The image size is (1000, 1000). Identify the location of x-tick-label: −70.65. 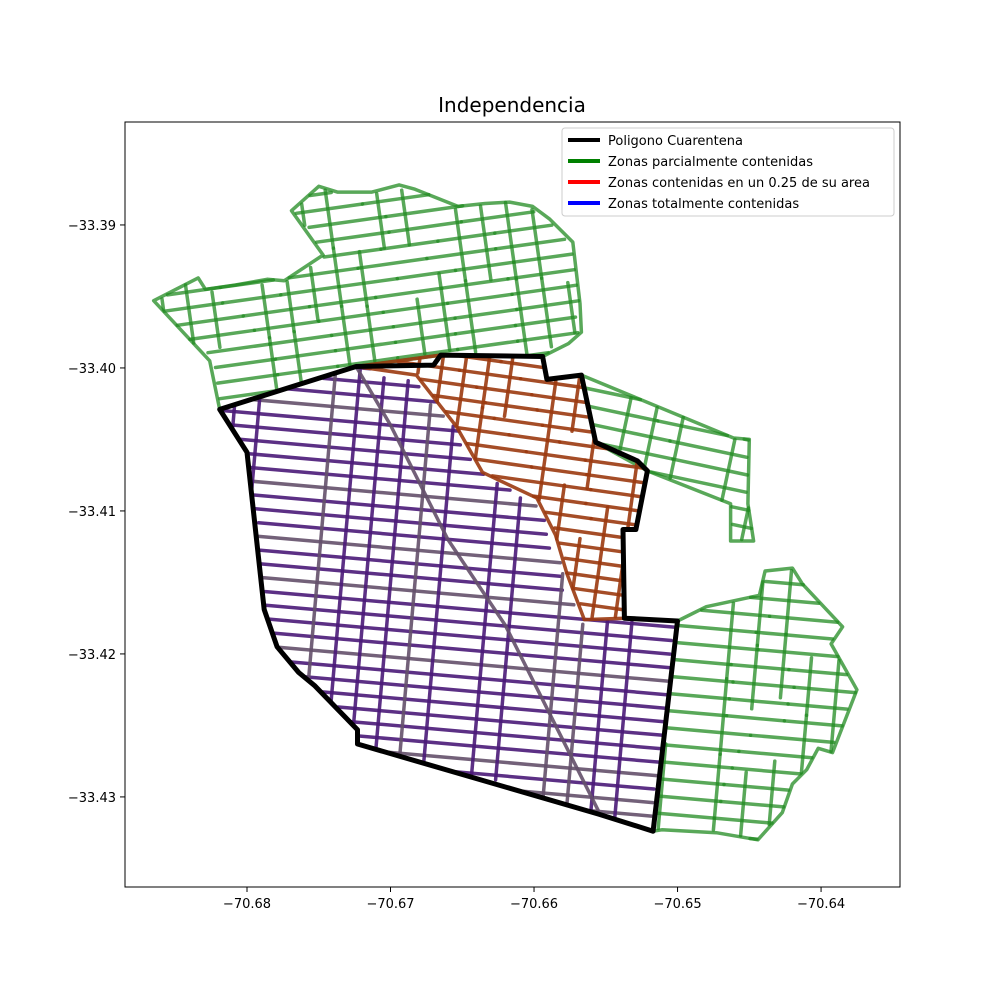
(677, 904).